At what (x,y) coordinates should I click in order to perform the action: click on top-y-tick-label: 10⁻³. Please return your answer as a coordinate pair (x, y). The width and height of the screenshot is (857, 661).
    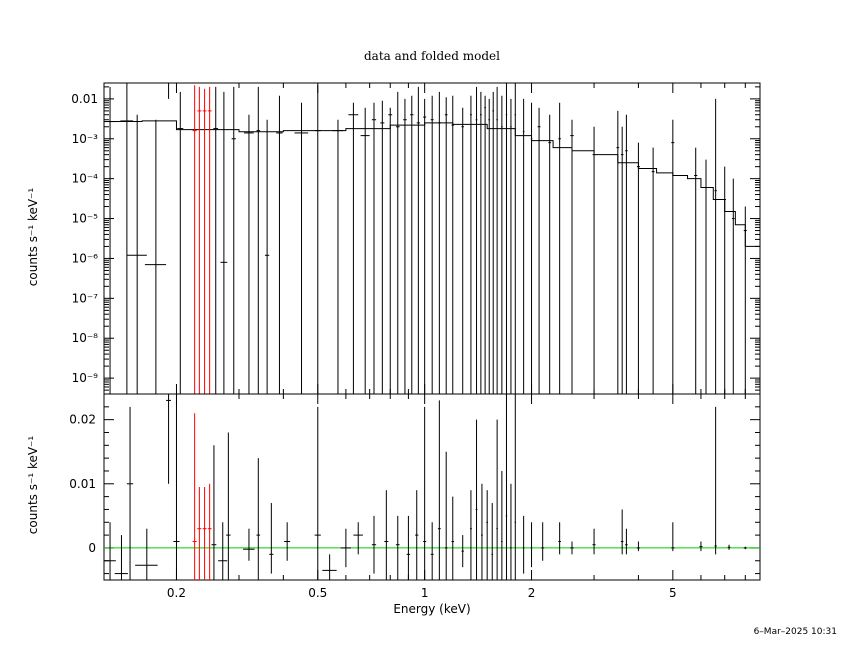
    Looking at the image, I should click on (85, 139).